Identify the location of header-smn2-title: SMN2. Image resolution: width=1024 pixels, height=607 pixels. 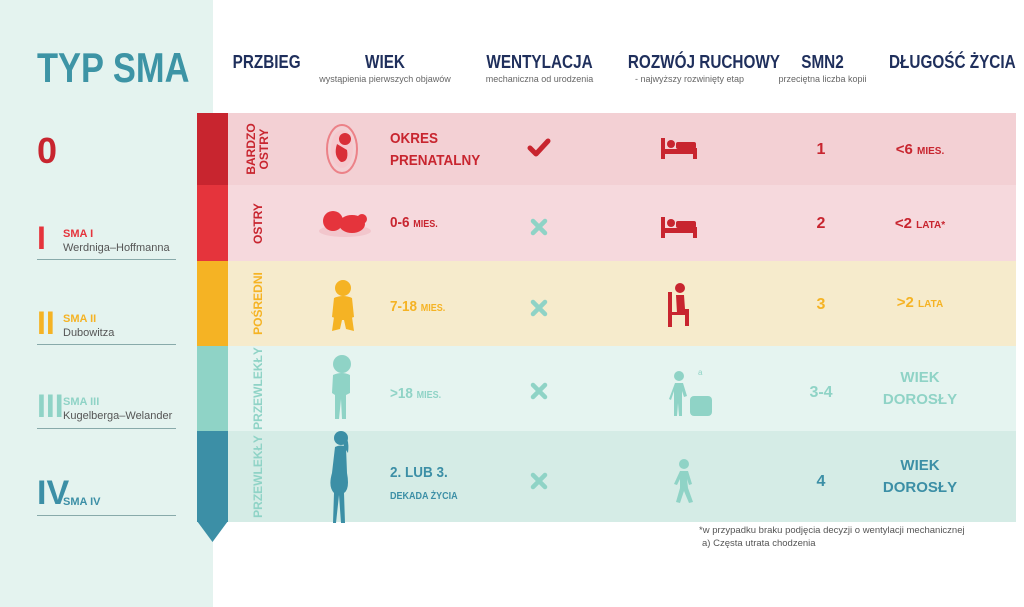
(822, 62).